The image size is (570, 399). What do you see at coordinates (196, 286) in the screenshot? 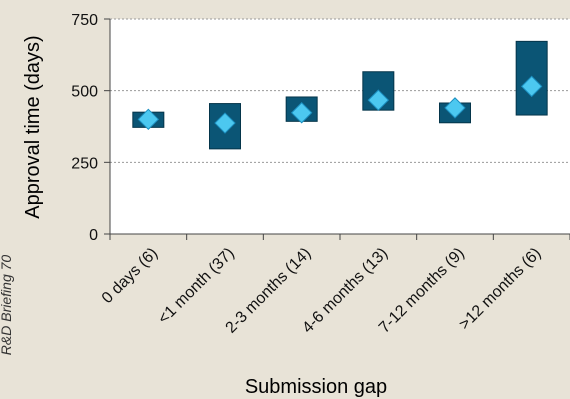
I see `x-tick-label: <1 month (37)` at bounding box center [196, 286].